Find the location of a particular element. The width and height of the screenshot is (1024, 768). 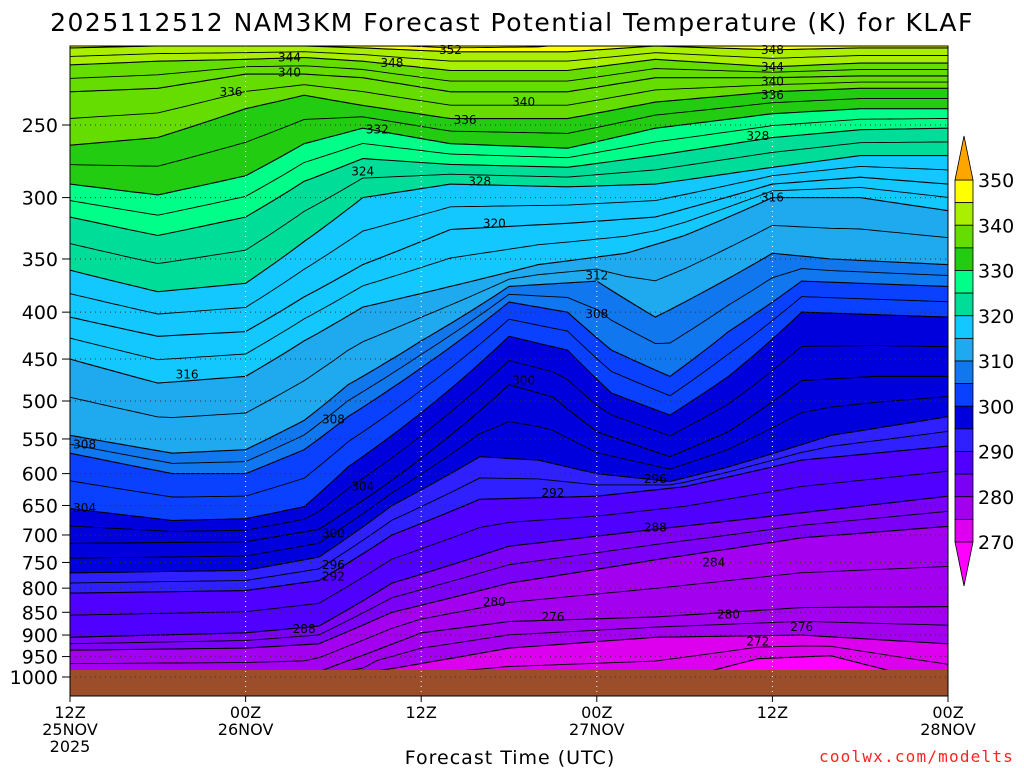

contour-label: 344 is located at coordinates (289, 57).